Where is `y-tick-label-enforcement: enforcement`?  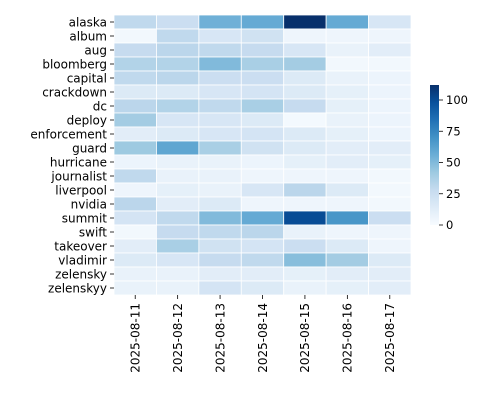 y-tick-label-enforcement: enforcement is located at coordinates (68, 134).